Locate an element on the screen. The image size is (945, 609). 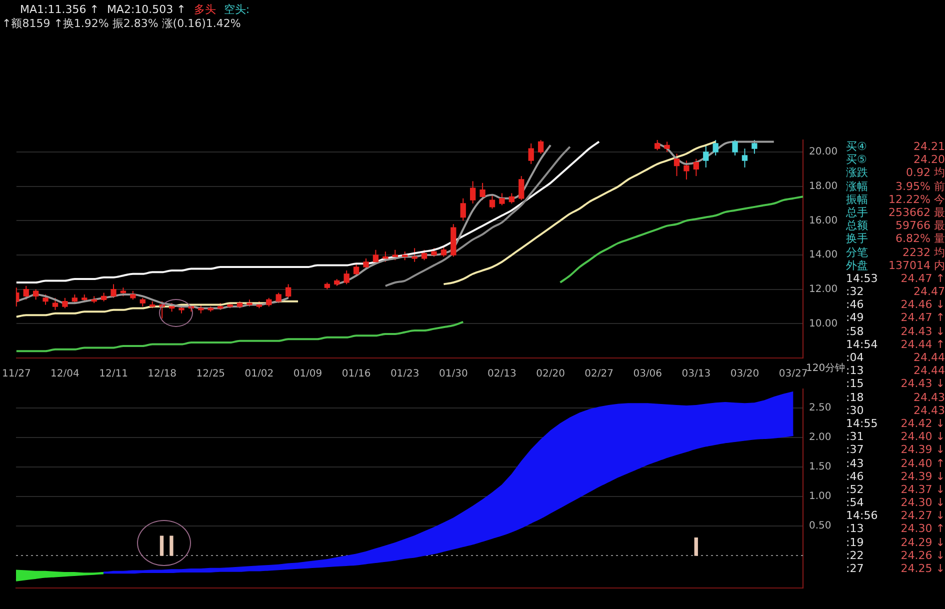
text: :22 24.26 ↓ is located at coordinates (895, 555).